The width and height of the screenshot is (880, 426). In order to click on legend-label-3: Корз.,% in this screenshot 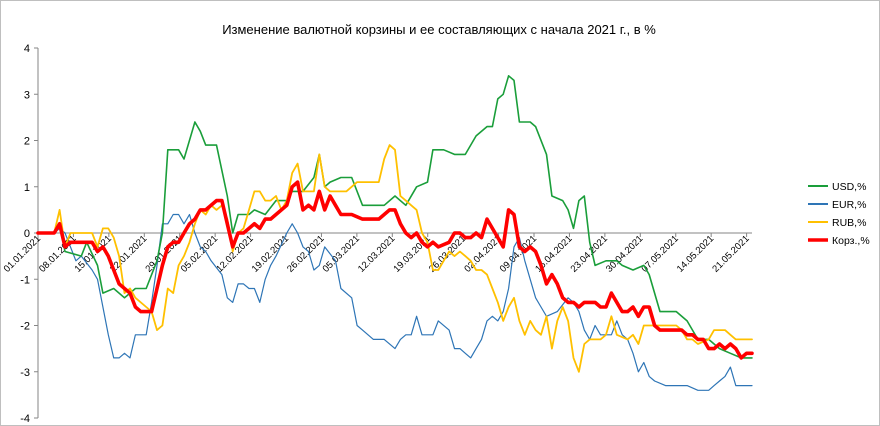, I will do `click(851, 241)`.